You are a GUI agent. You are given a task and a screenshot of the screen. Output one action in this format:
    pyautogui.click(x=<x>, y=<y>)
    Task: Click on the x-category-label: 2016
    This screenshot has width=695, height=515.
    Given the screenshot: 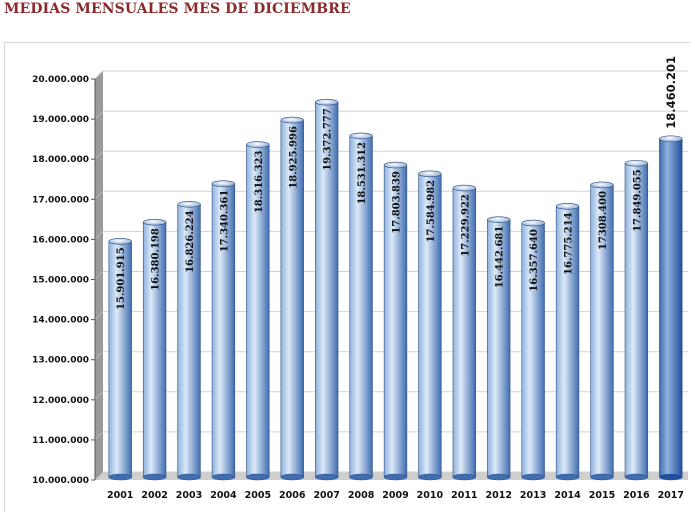 What is the action you would take?
    pyautogui.click(x=636, y=495)
    